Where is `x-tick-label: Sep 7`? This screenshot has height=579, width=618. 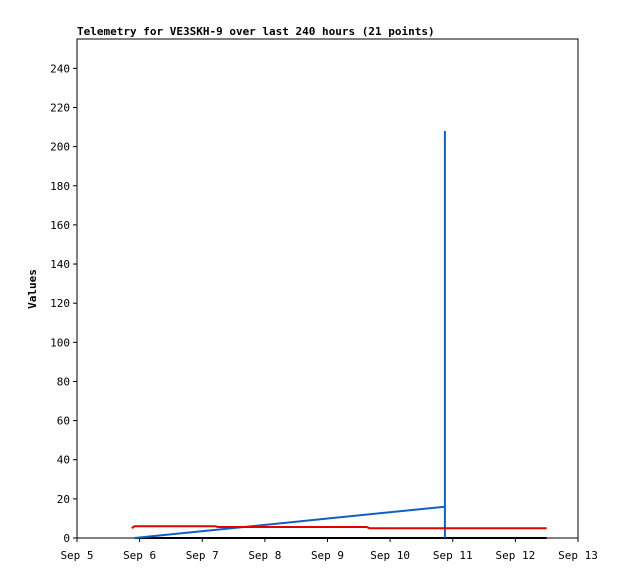 x-tick-label: Sep 7 is located at coordinates (202, 555).